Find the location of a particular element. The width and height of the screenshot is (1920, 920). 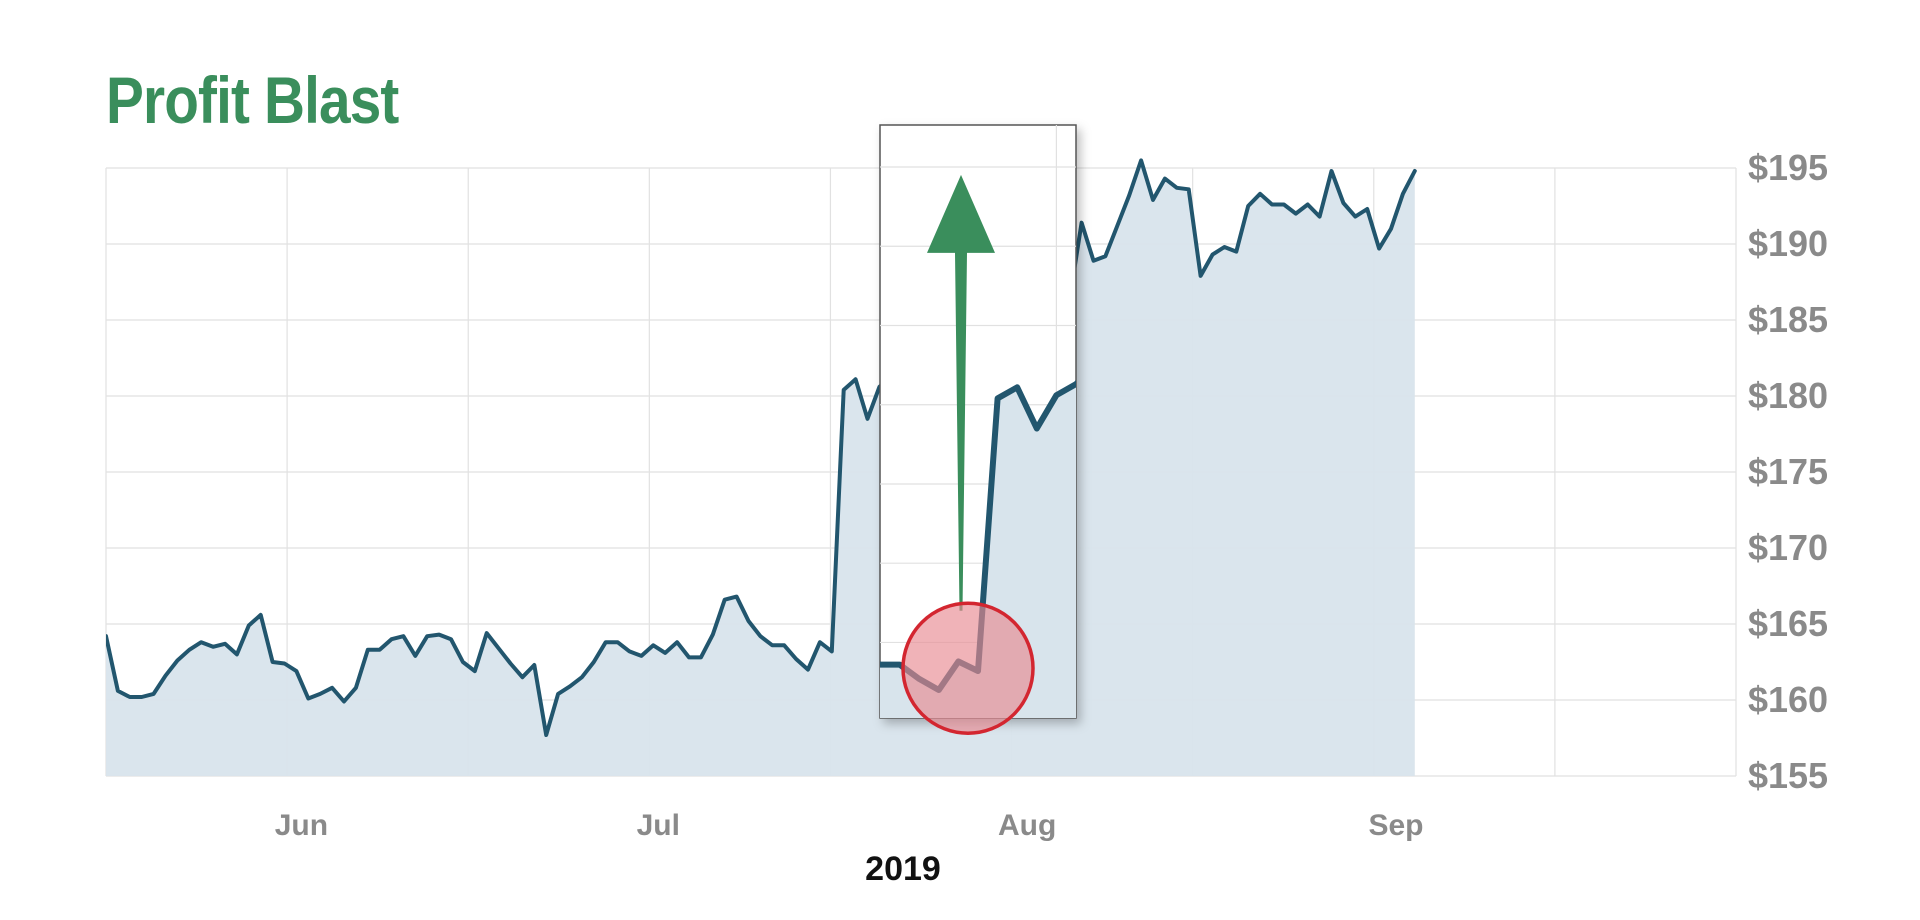

x-tick-label: Aug is located at coordinates (1027, 825).